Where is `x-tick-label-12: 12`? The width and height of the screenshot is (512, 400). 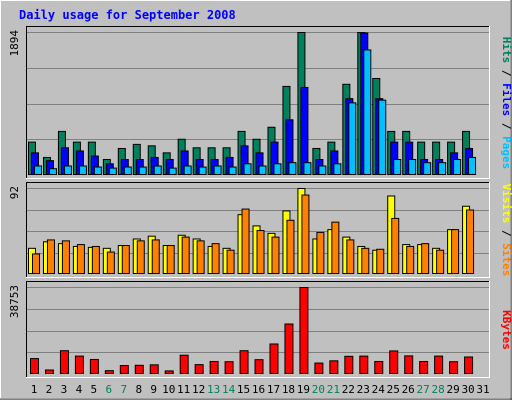 x-tick-label-12: 12 is located at coordinates (198, 389).